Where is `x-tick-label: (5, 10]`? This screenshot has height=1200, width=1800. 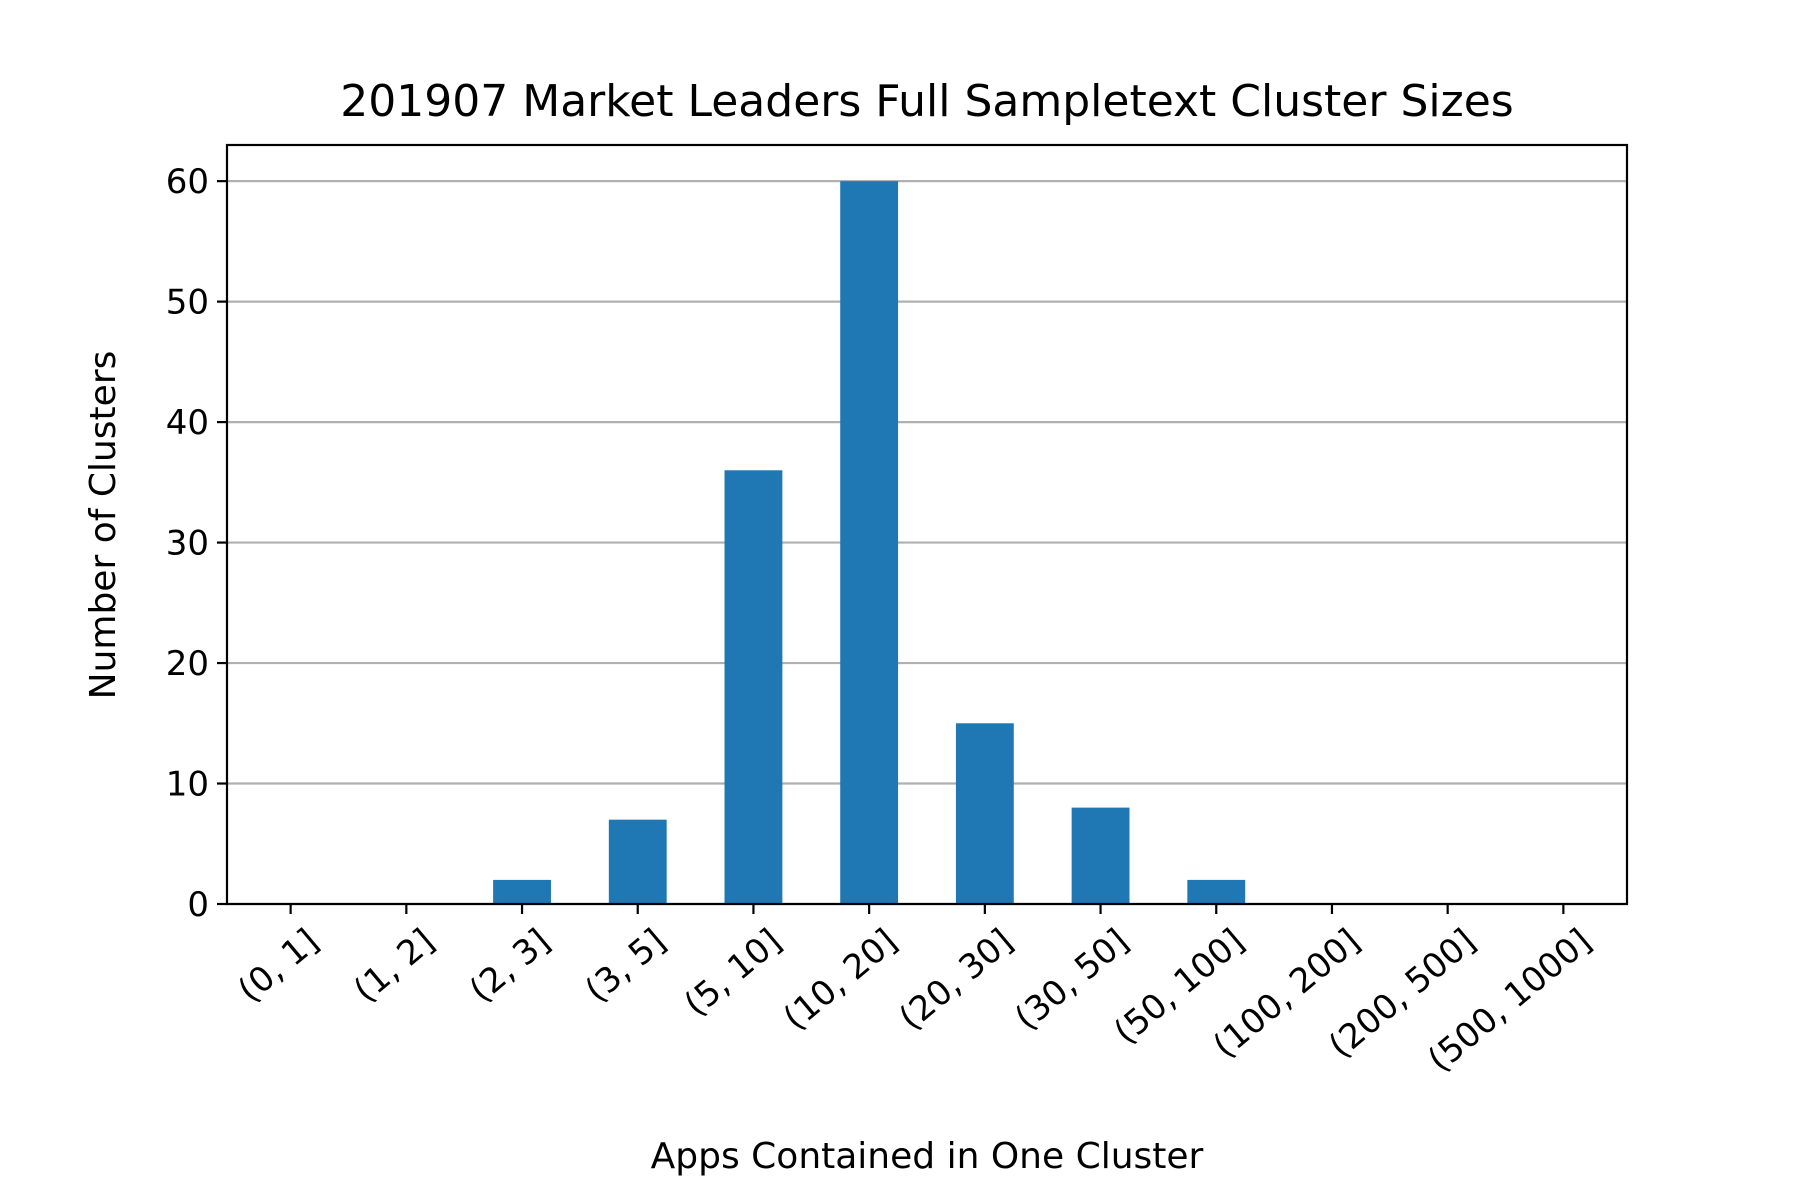
x-tick-label: (5, 10] is located at coordinates (733, 972).